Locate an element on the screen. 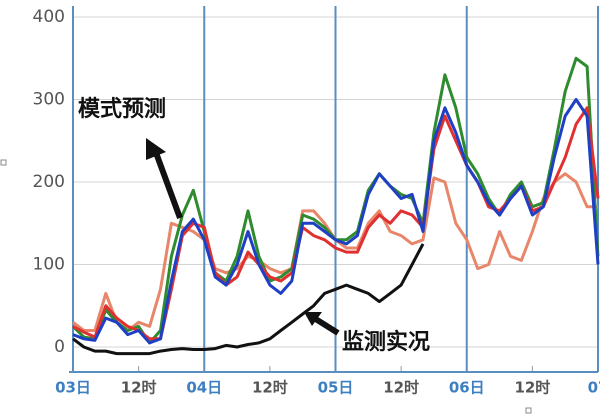 The width and height of the screenshot is (600, 416). y-tick-label: 100 is located at coordinates (49, 265).